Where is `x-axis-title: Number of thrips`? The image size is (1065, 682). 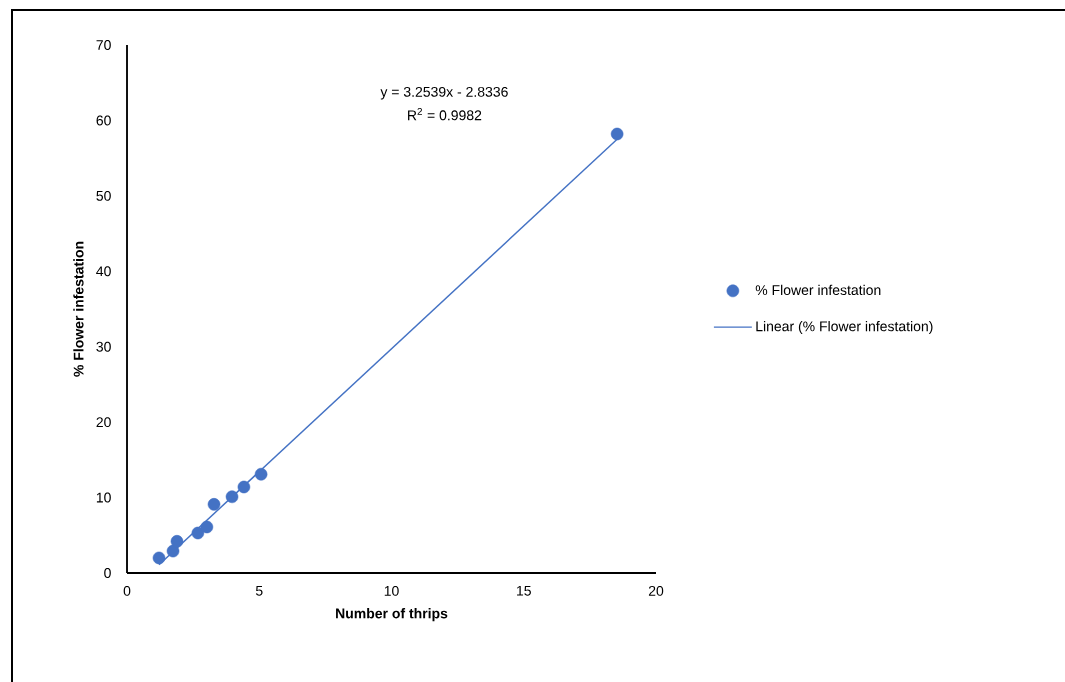
x-axis-title: Number of thrips is located at coordinates (392, 615).